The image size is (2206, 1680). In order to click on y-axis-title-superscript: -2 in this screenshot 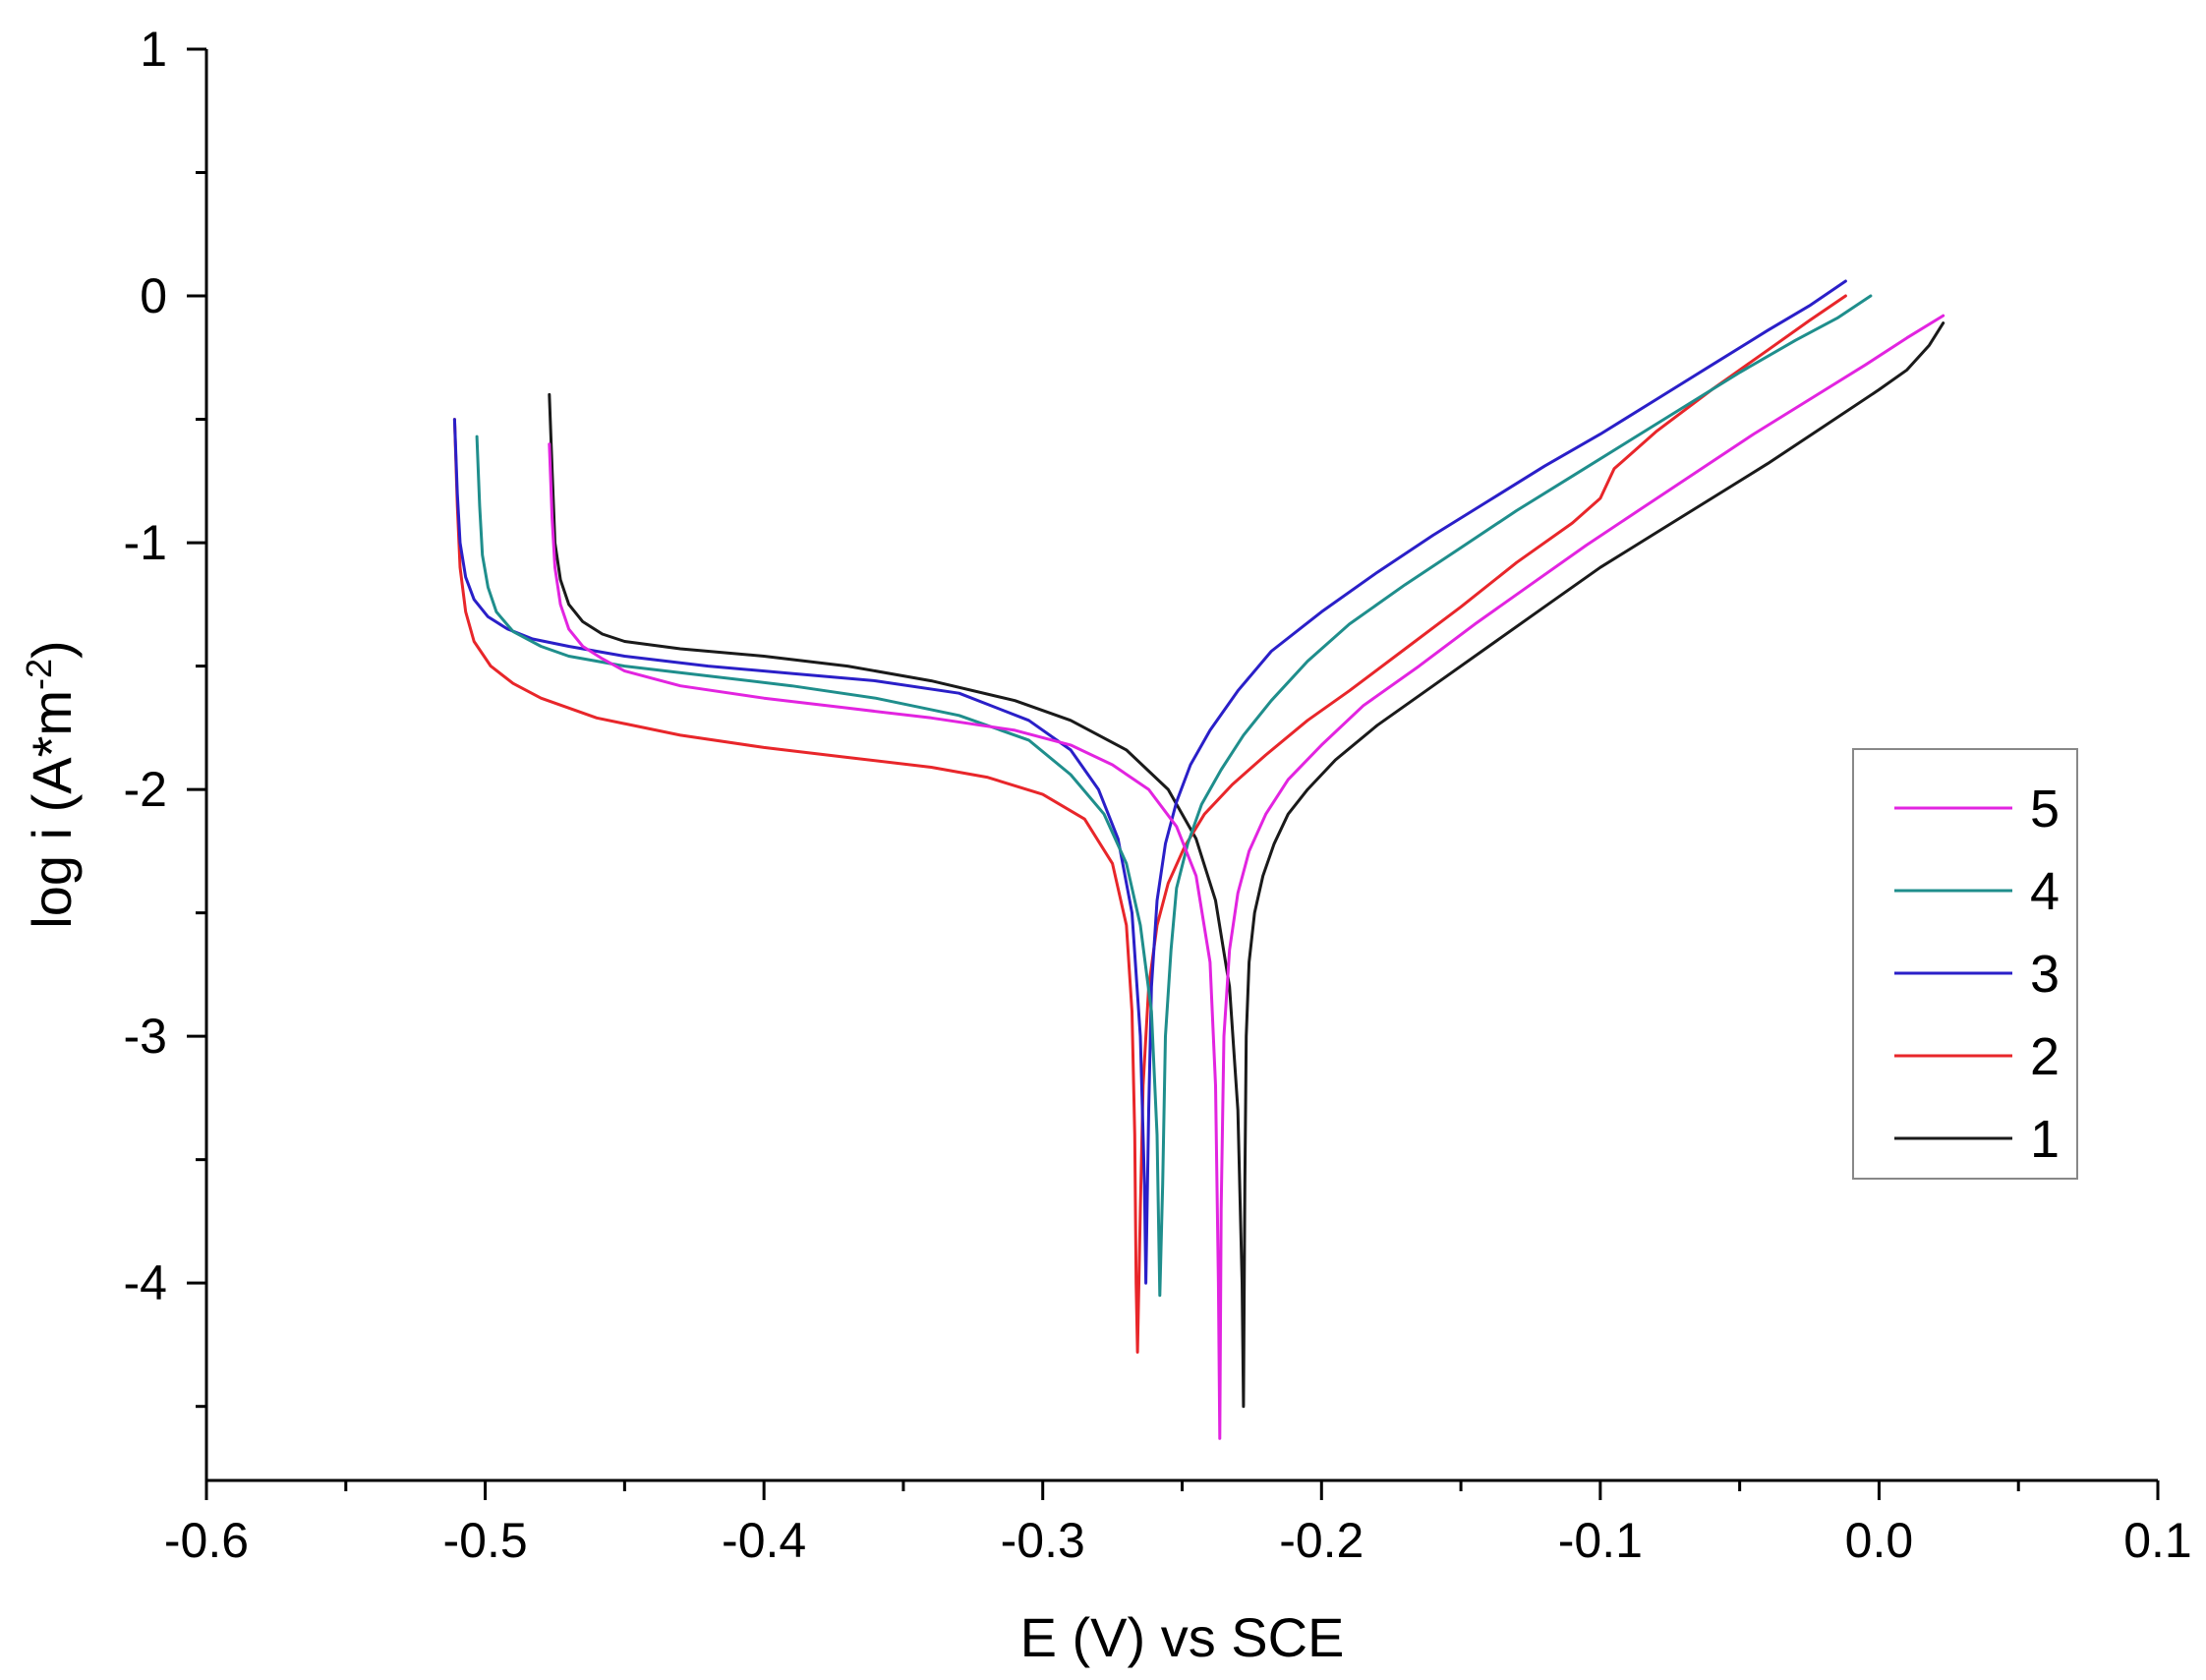, I will do `click(39, 674)`.